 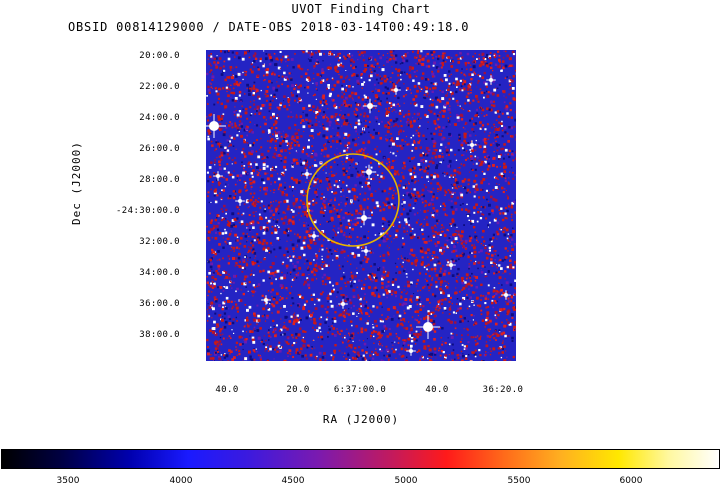 What do you see at coordinates (159, 149) in the screenshot?
I see `dec-tick-label: 26:00.0` at bounding box center [159, 149].